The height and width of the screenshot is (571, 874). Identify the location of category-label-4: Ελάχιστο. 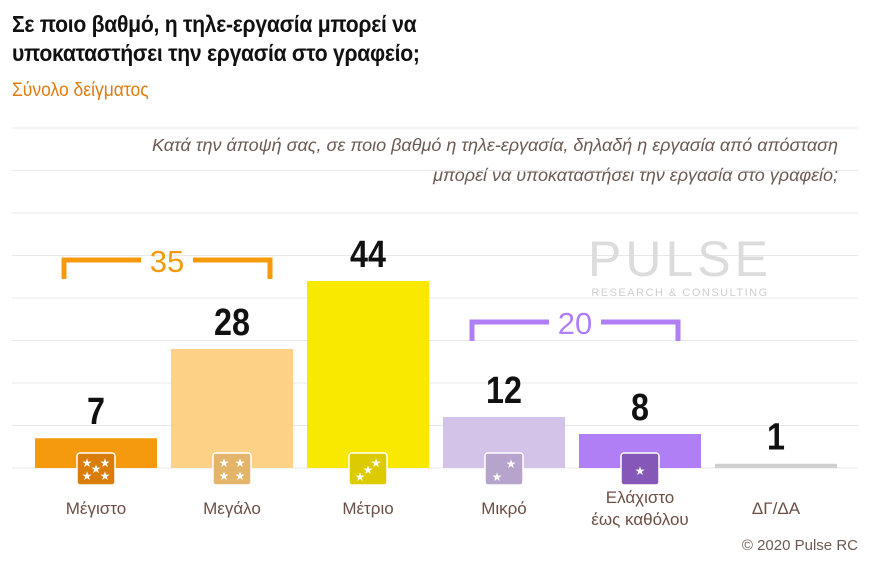
(640, 497).